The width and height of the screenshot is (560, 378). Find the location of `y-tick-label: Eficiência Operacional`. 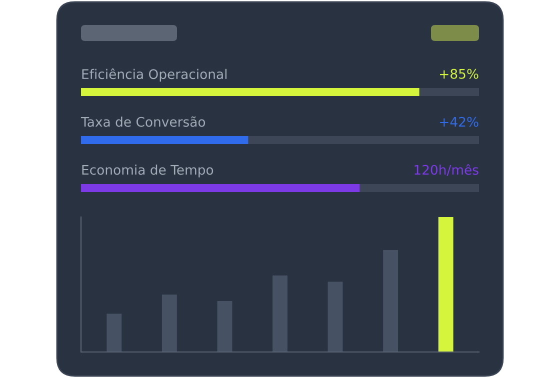

y-tick-label: Eficiência Operacional is located at coordinates (154, 75).